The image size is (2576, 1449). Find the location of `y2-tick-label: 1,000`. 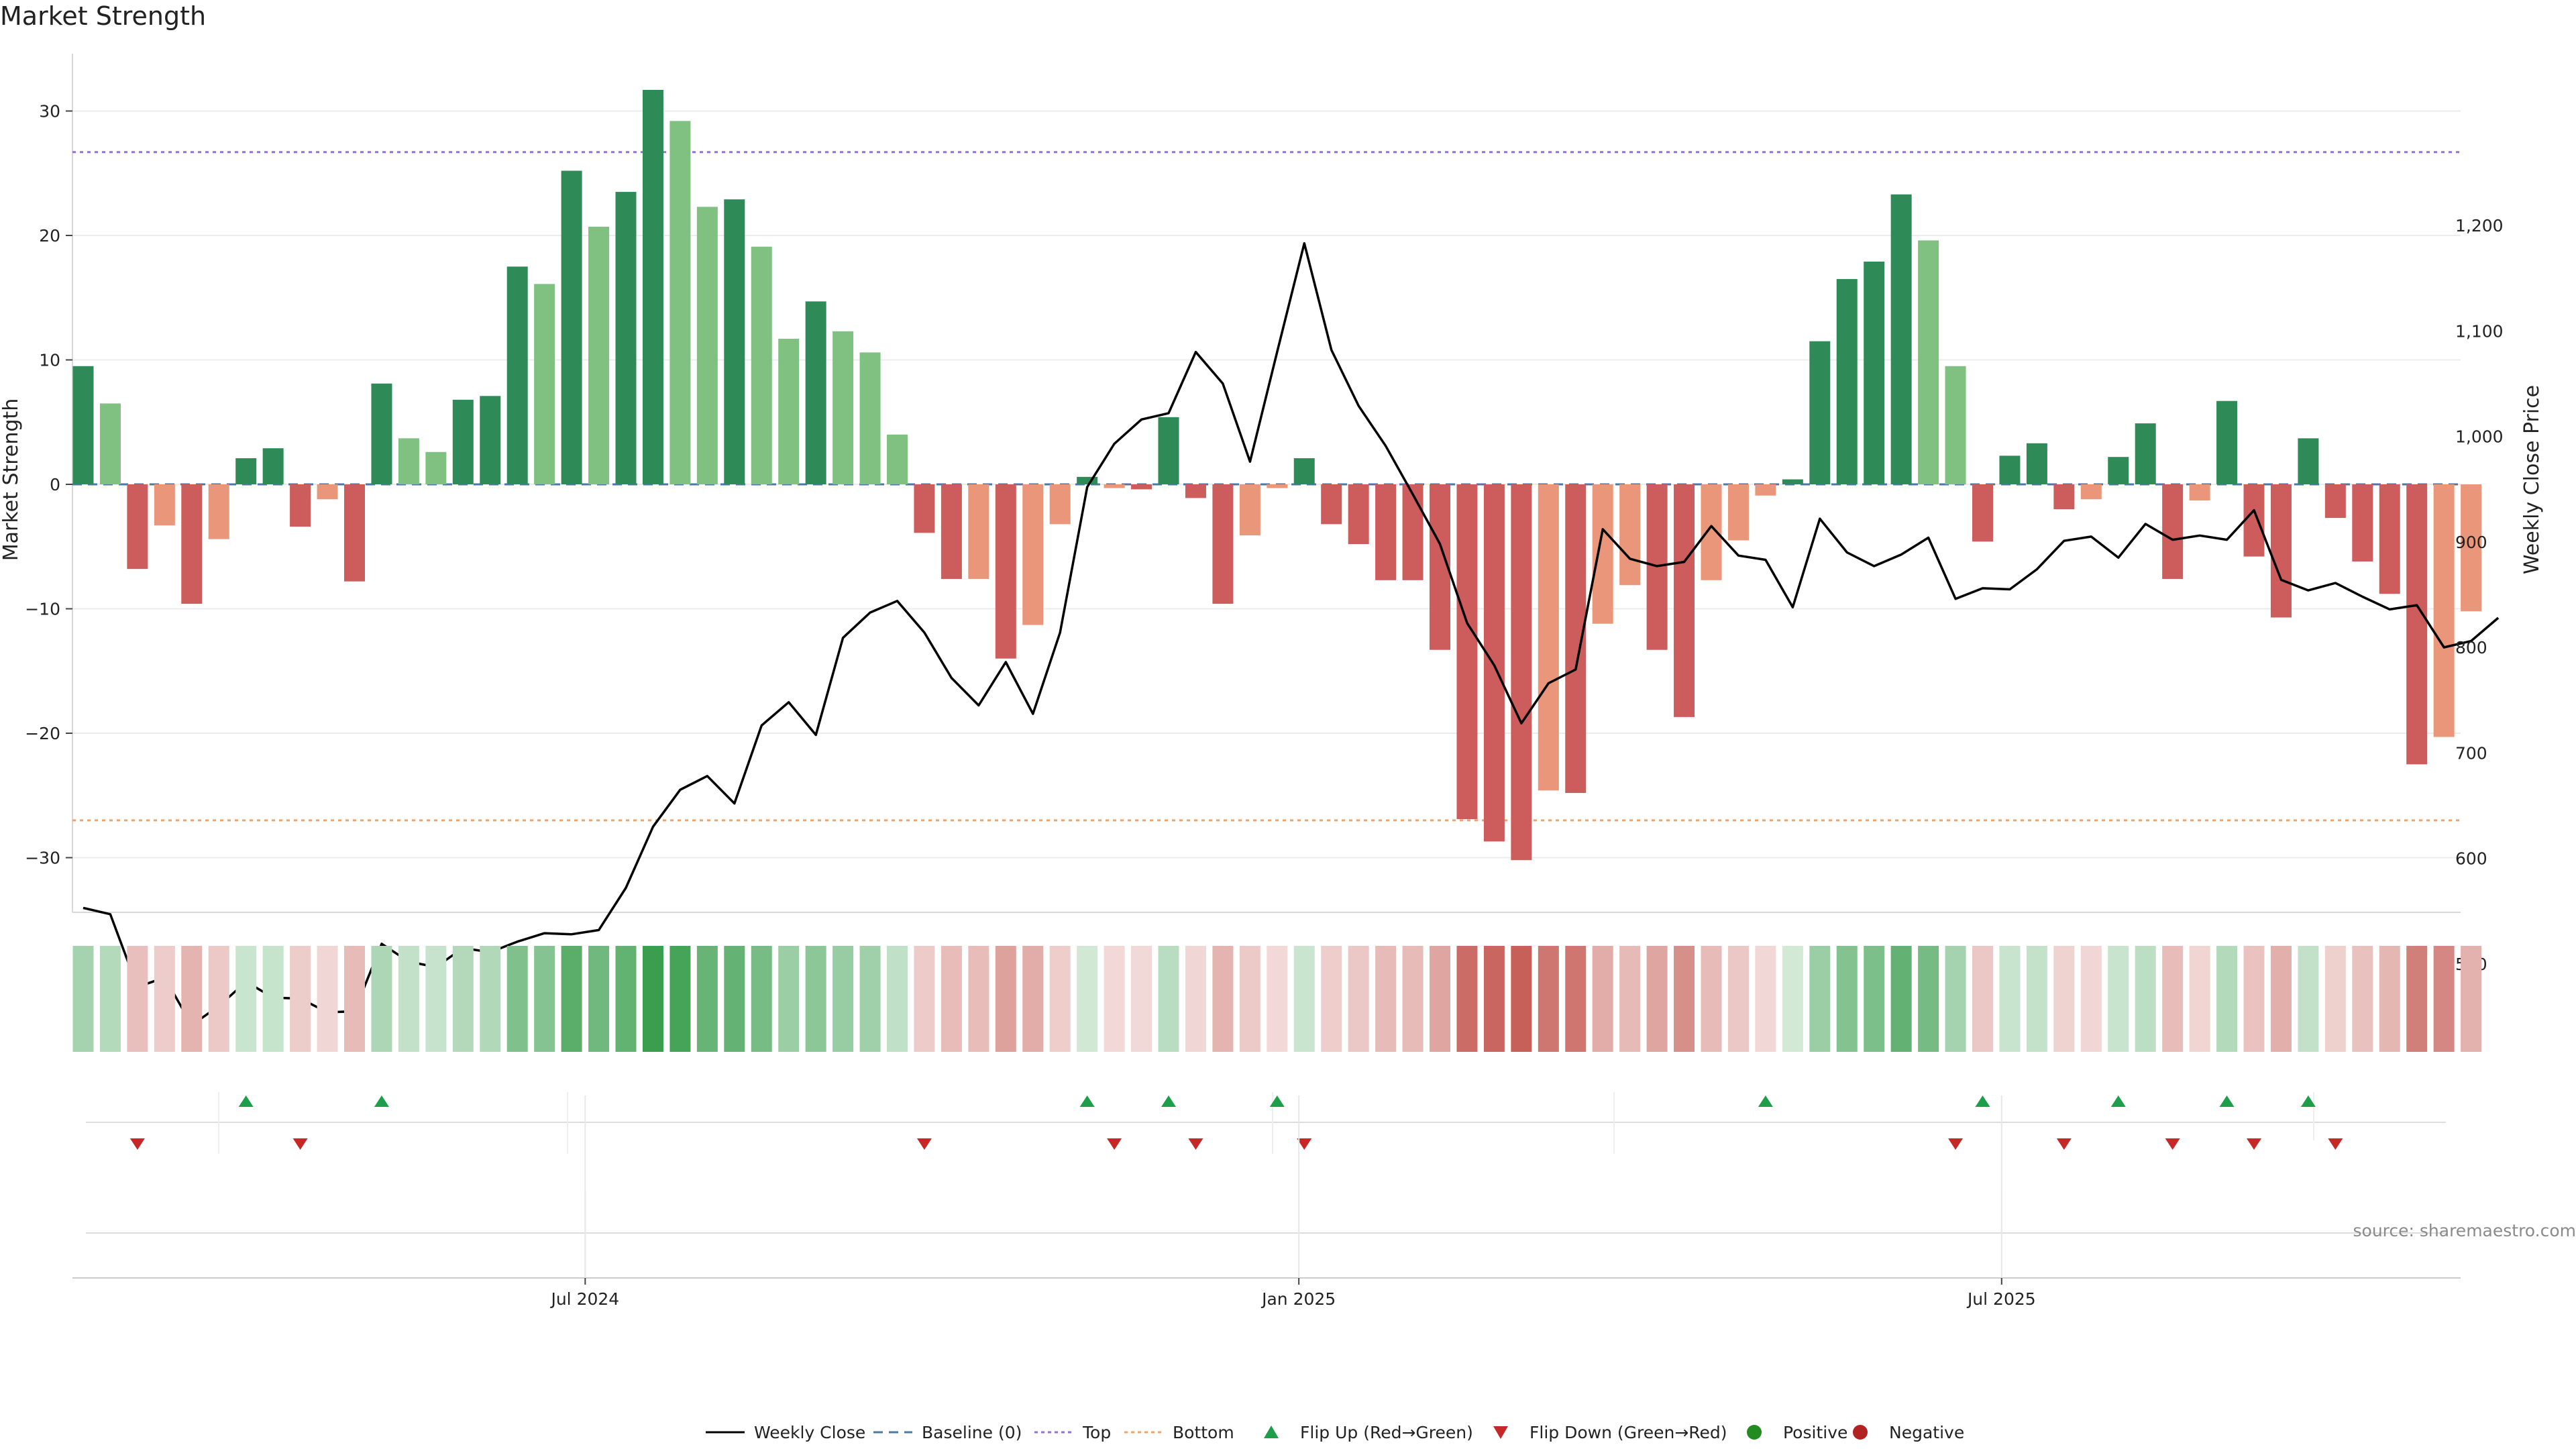

y2-tick-label: 1,000 is located at coordinates (2479, 437).